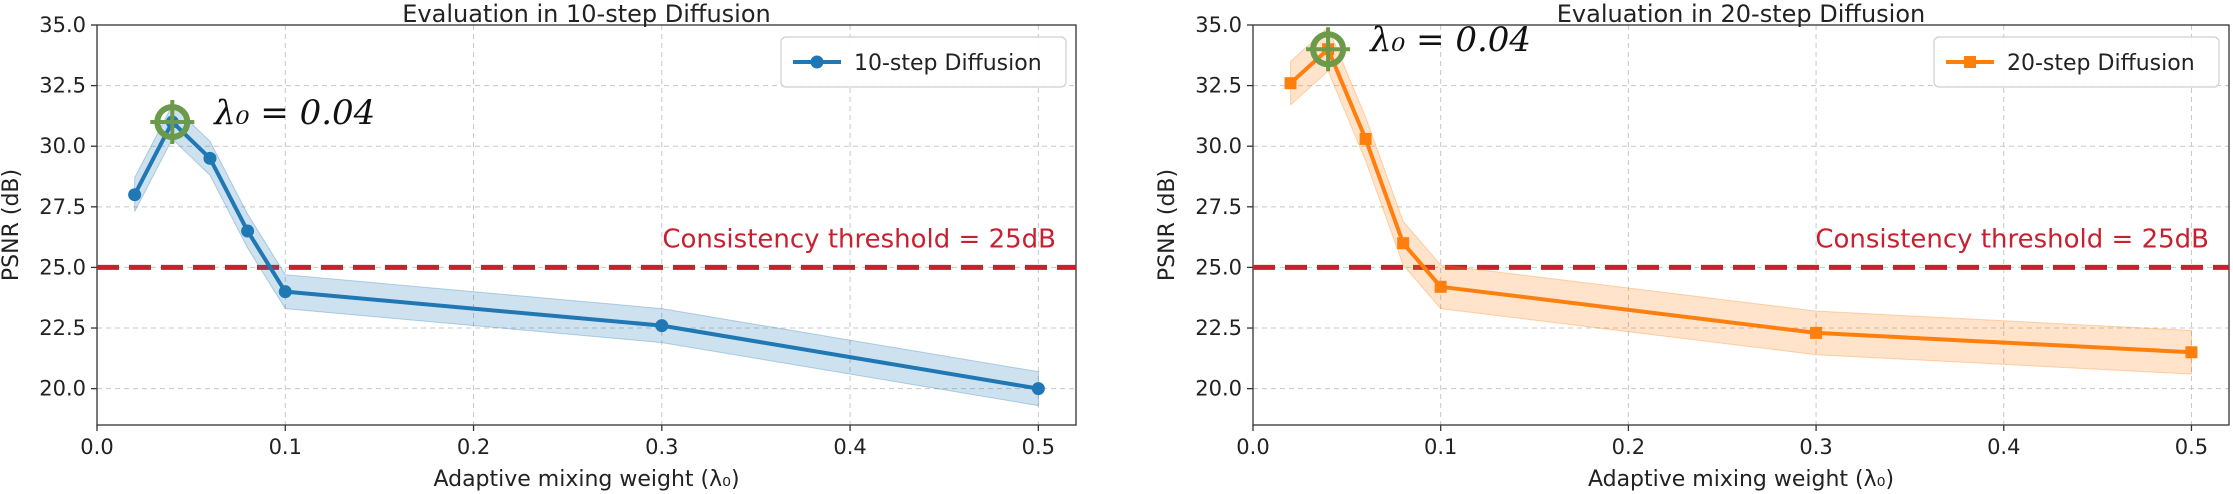 The height and width of the screenshot is (494, 2233). I want to click on legend-label: 20-step Diffusion, so click(2101, 63).